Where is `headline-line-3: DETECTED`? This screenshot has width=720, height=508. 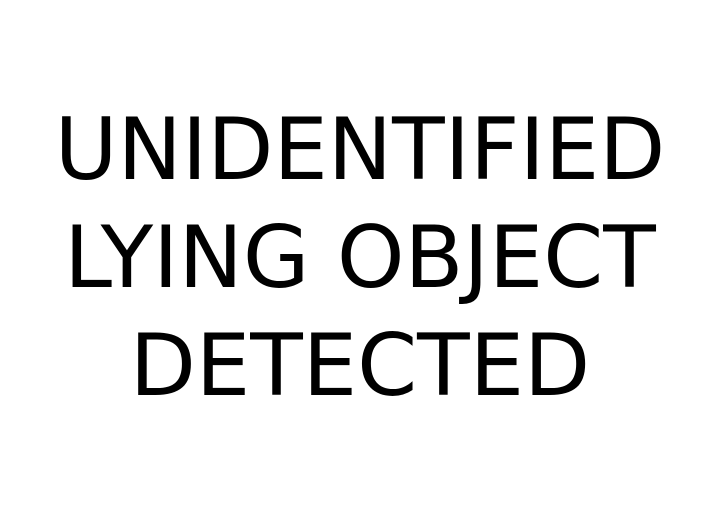 headline-line-3: DETECTED is located at coordinates (360, 366).